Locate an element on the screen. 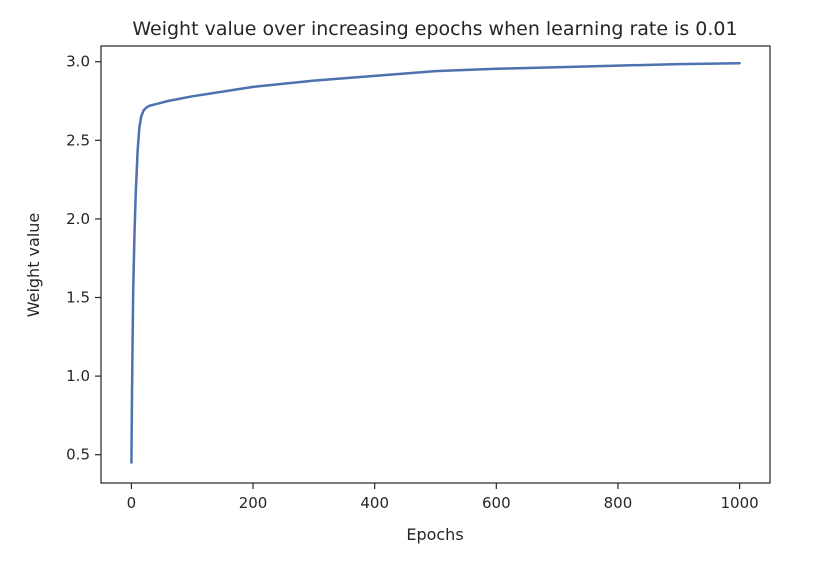 This screenshot has height=564, width=840. x-axis-label: Epochs is located at coordinates (434, 534).